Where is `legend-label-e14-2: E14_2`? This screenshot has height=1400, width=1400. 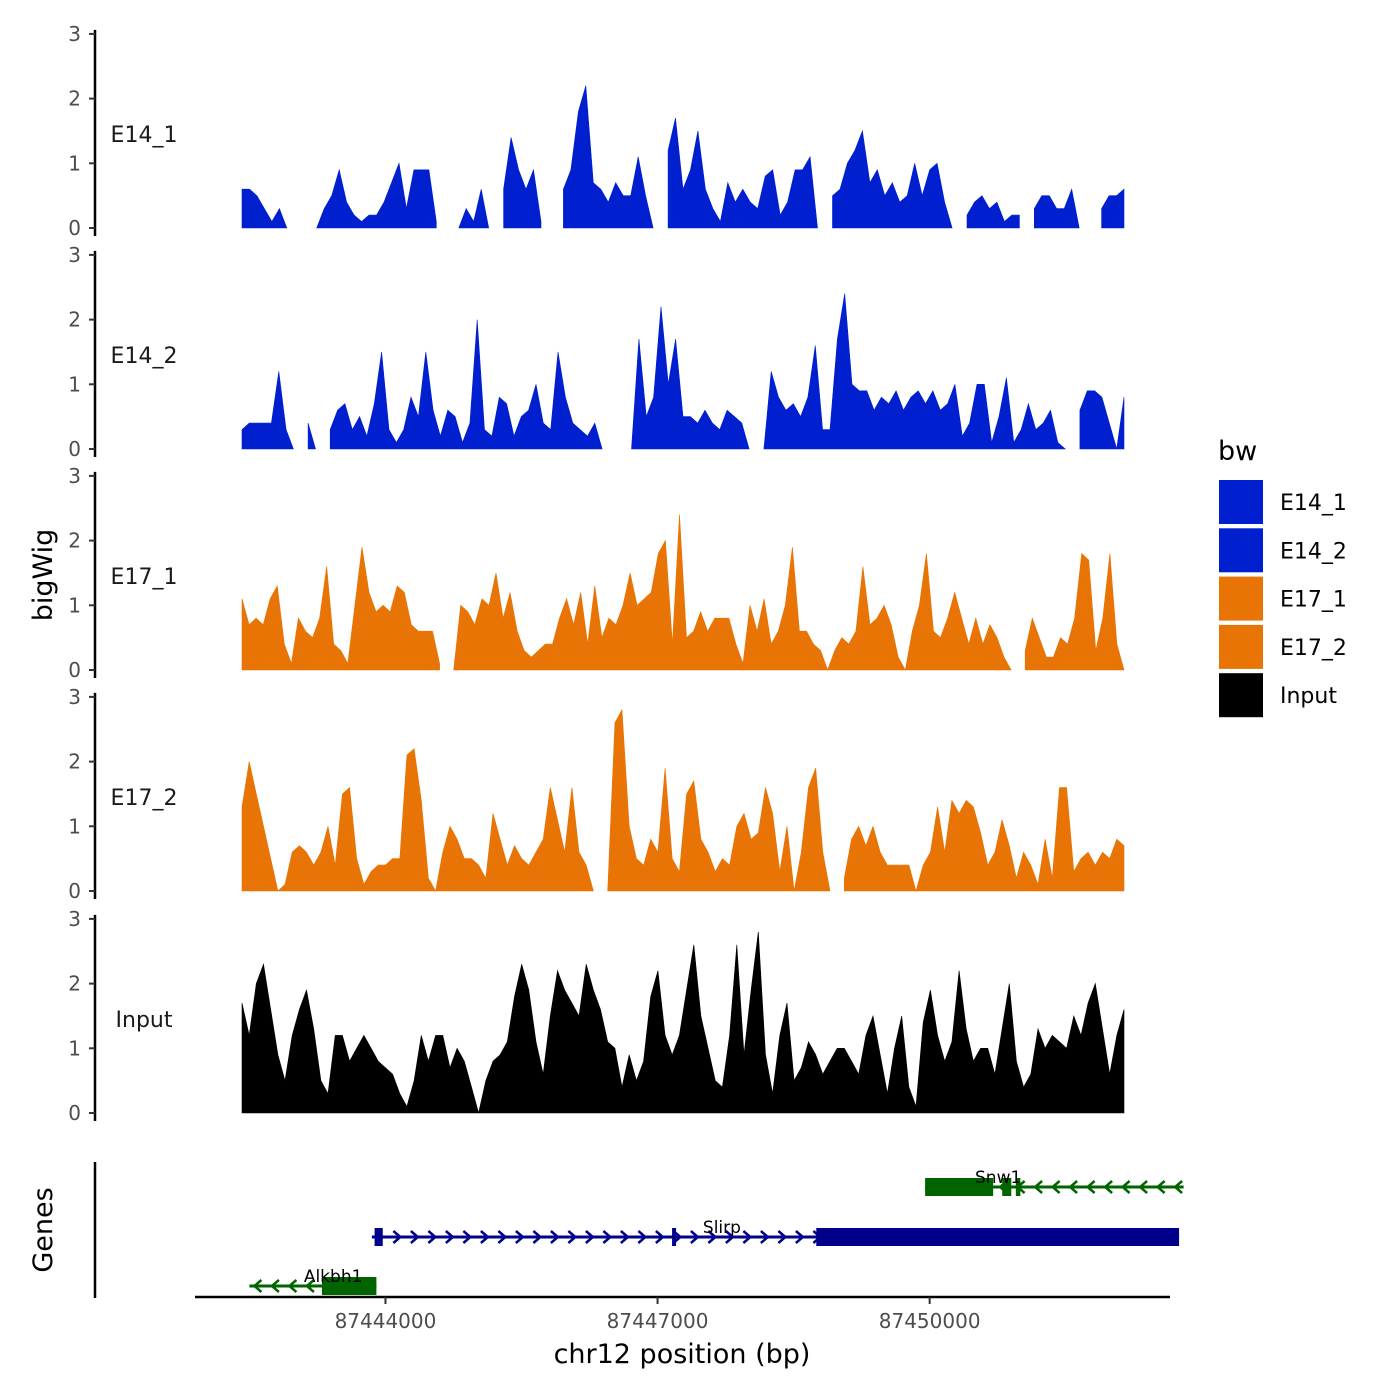
legend-label-e14-2: E14_2 is located at coordinates (1313, 551).